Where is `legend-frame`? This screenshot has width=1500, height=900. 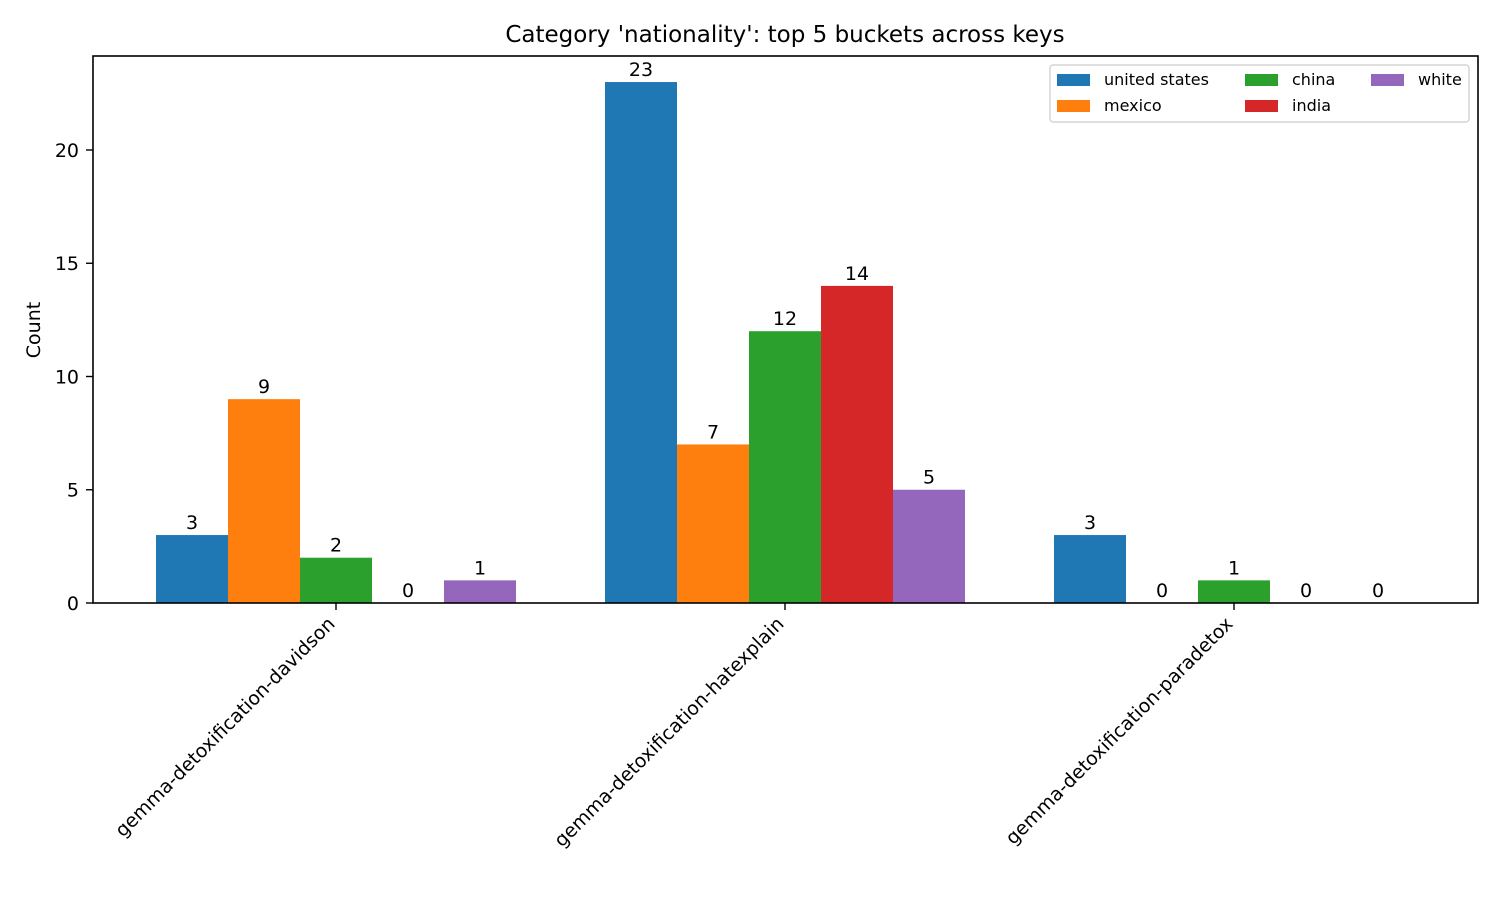 legend-frame is located at coordinates (1259, 93).